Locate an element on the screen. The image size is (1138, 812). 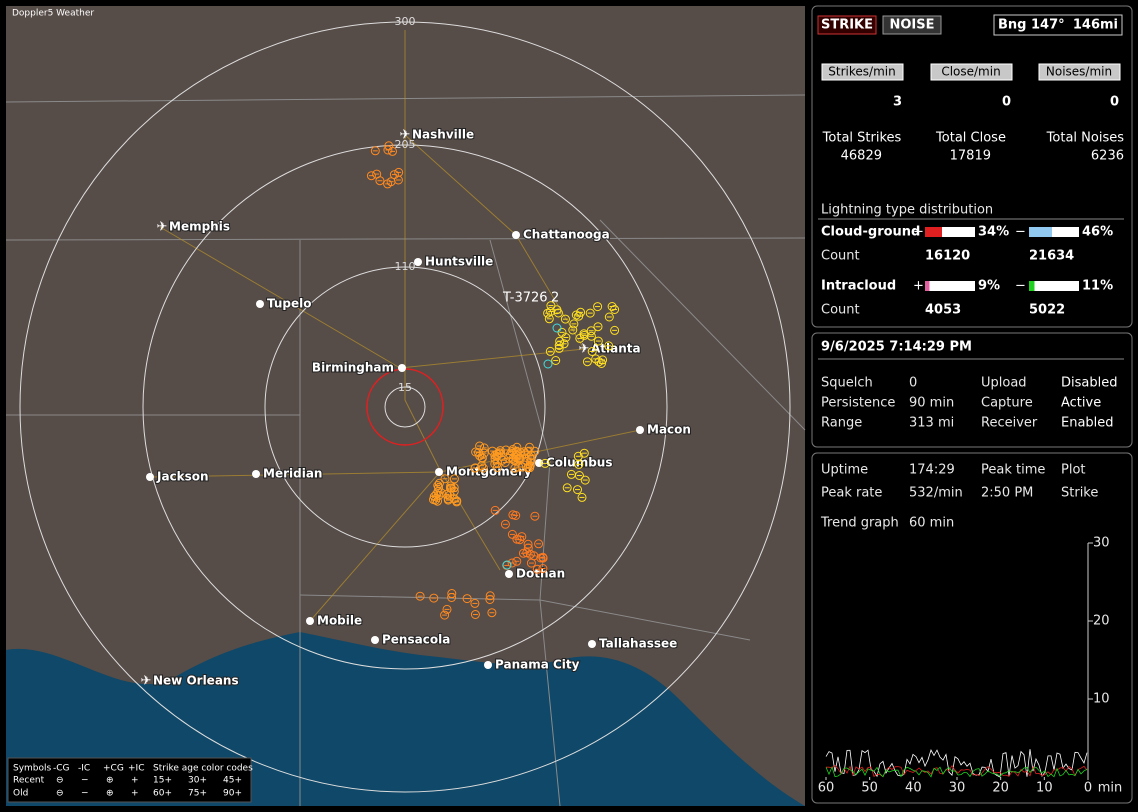
type-name: Cloud-ground is located at coordinates (870, 232).